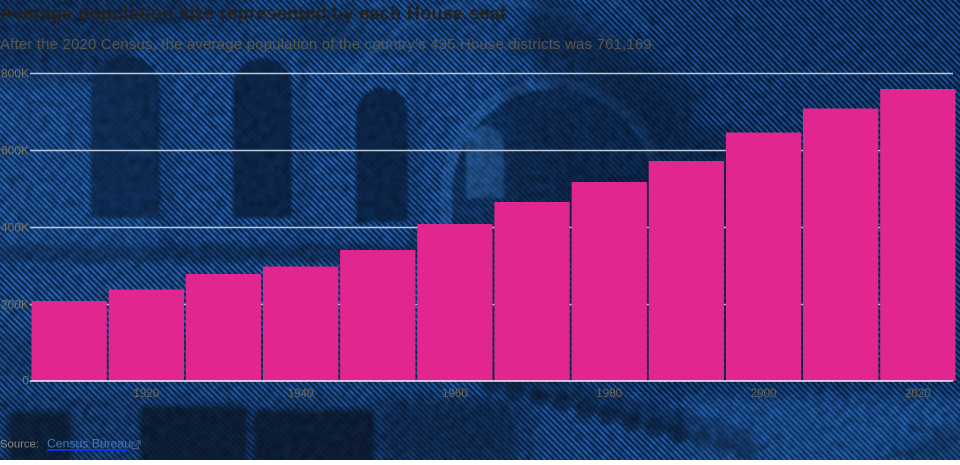 The image size is (960, 465). I want to click on svg-text: 600K, so click(15, 151).